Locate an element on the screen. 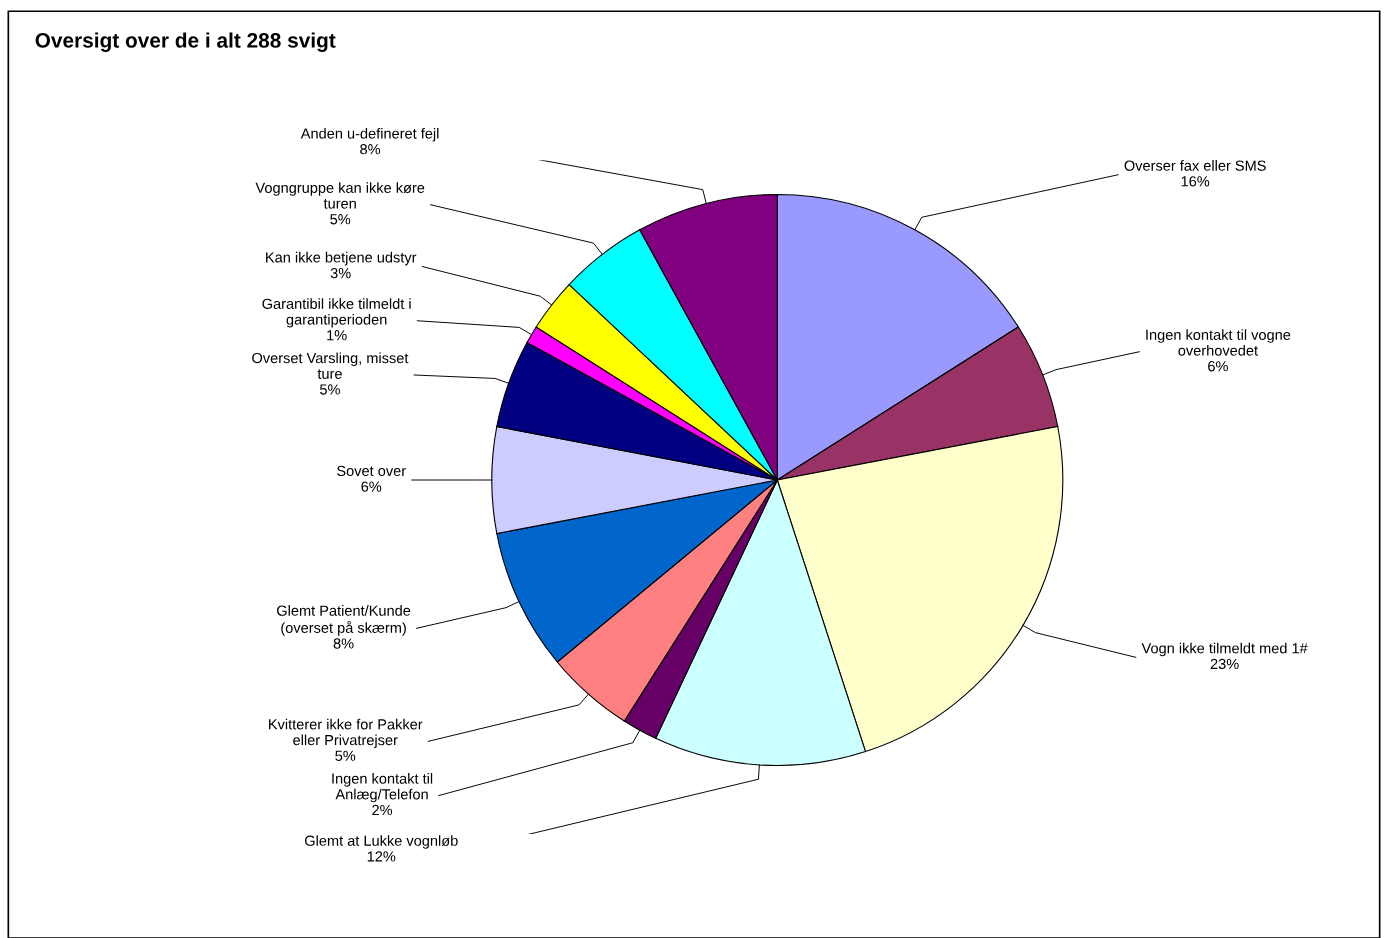 The width and height of the screenshot is (1388, 938). slice-label: Overset Varsling, misset ture is located at coordinates (330, 365).